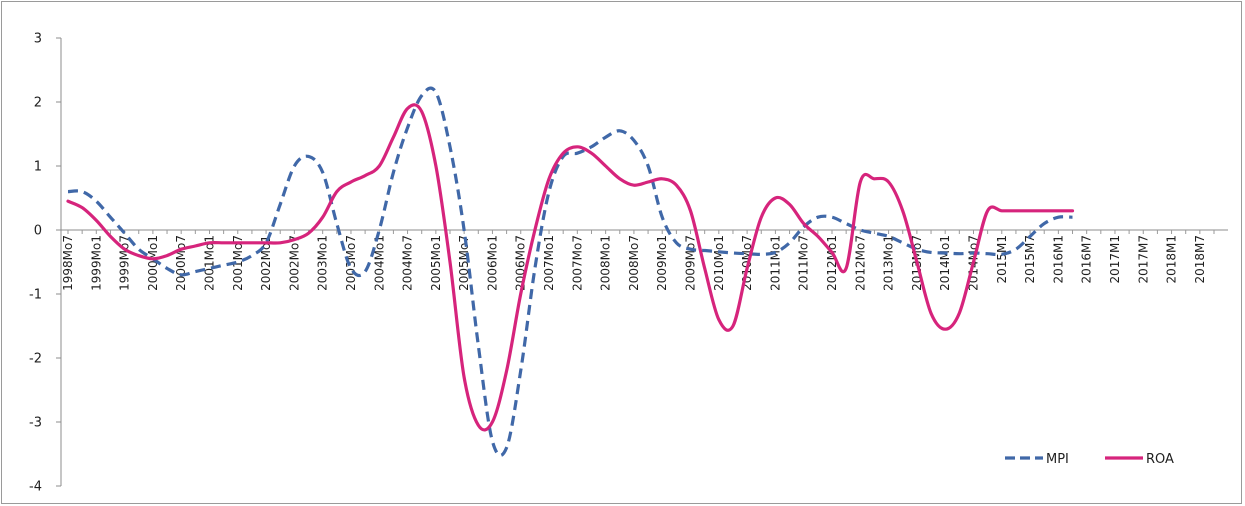 The image size is (1245, 506). I want to click on x-tick-label: 2014Mo1, so click(945, 263).